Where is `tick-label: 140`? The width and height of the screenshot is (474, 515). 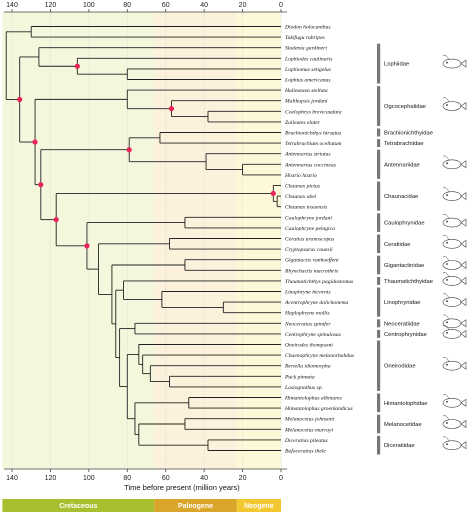 tick-label: 140 is located at coordinates (12, 5).